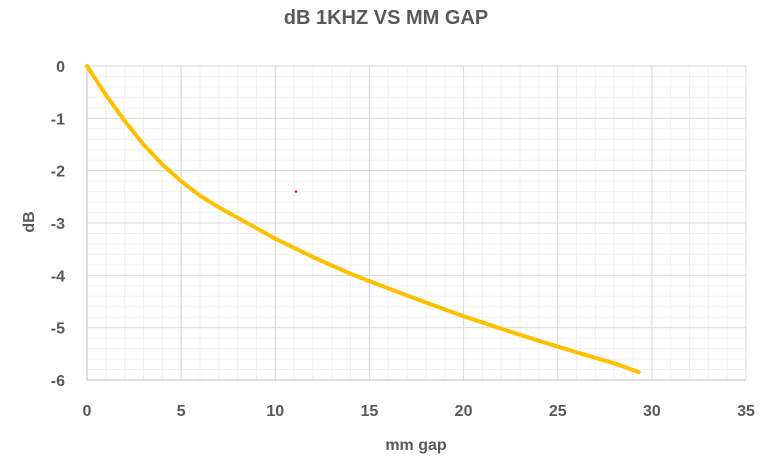  What do you see at coordinates (558, 411) in the screenshot?
I see `x-tick-label: 25` at bounding box center [558, 411].